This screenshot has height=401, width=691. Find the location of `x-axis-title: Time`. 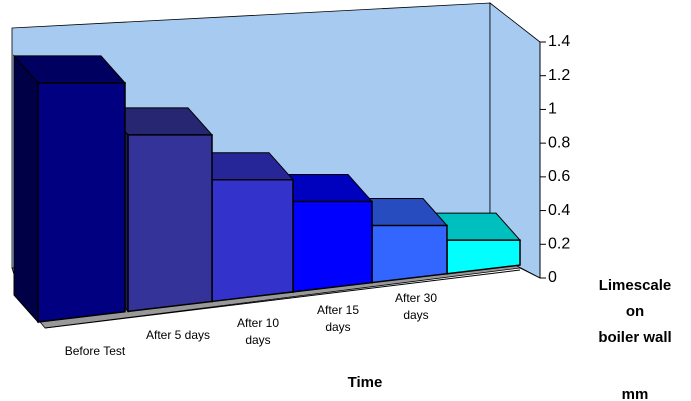

x-axis-title: Time is located at coordinates (365, 382).